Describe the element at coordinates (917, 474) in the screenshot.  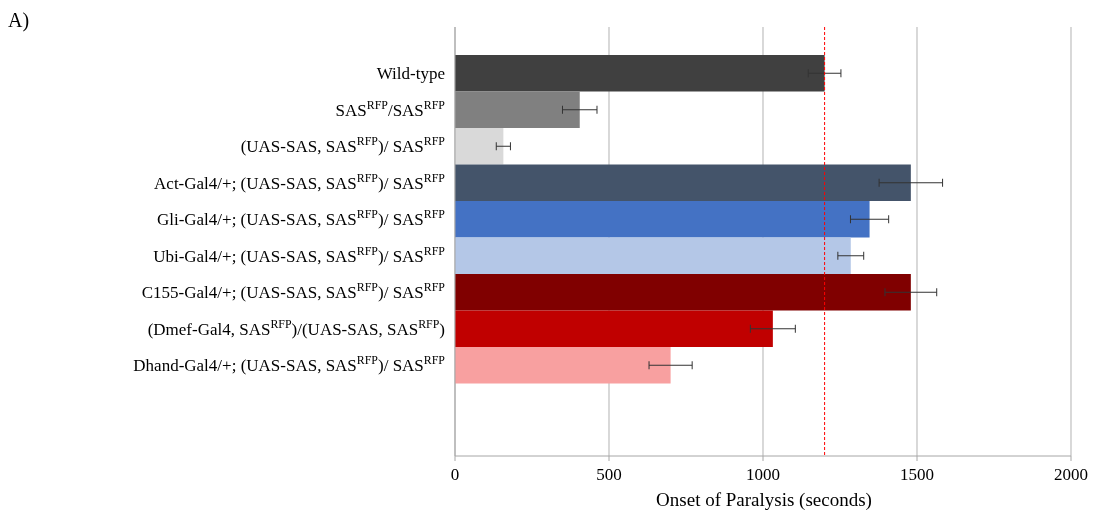
I see `x-tick-label: 1500` at that location.